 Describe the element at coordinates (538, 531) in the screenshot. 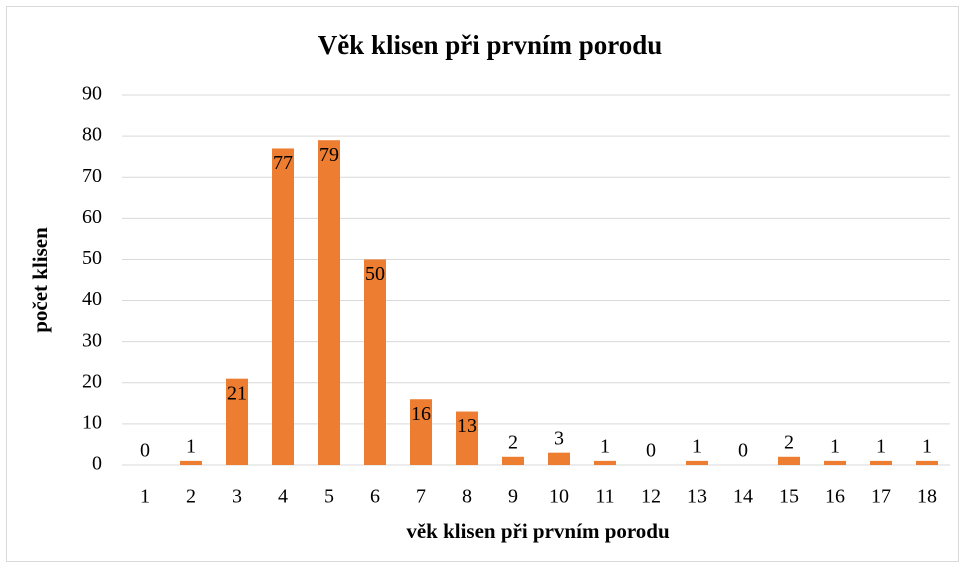

I see `x-axis-title: věk klisen při prvním porodu` at that location.